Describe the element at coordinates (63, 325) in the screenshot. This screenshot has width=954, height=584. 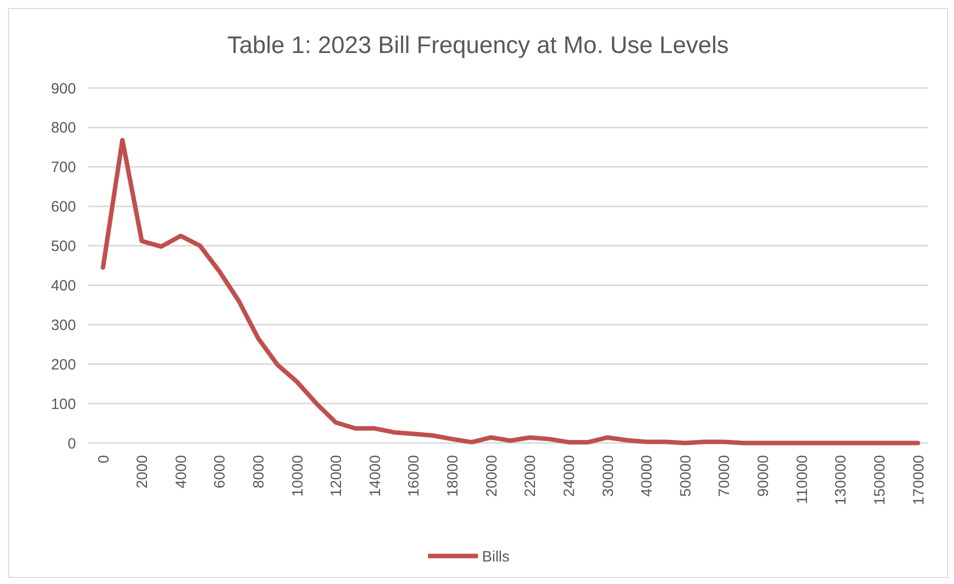
I see `y-tick-label: 300` at that location.